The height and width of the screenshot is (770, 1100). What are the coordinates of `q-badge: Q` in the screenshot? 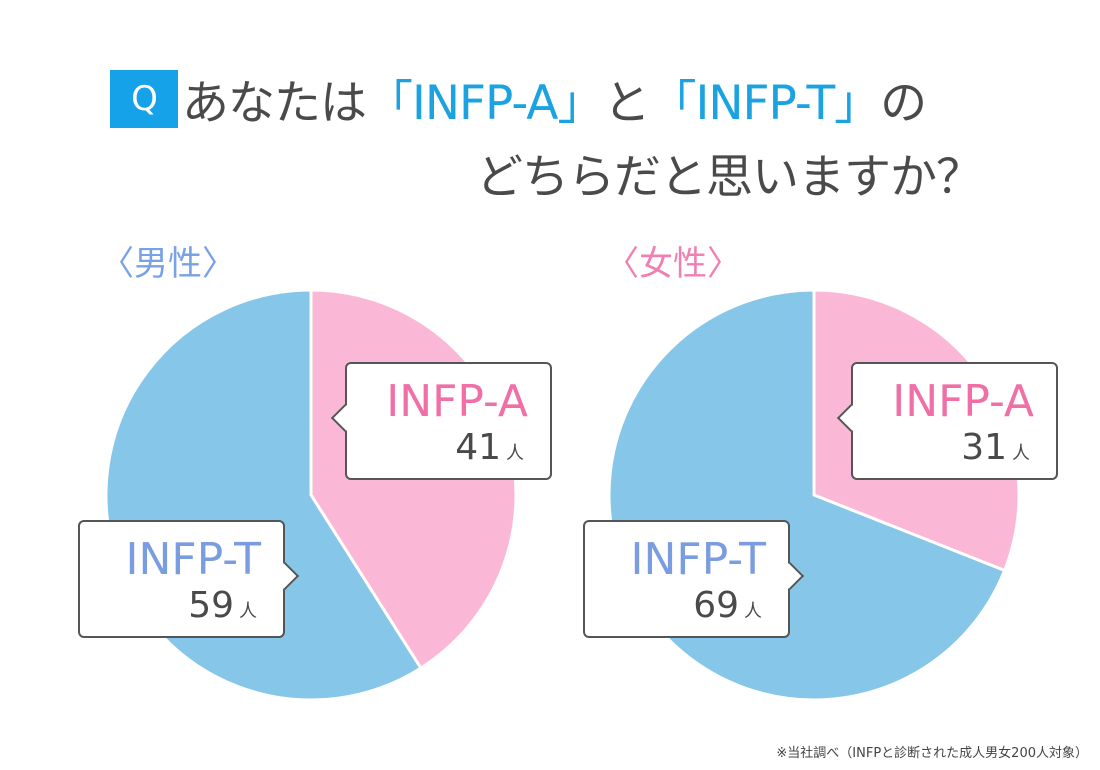 It's located at (144, 98).